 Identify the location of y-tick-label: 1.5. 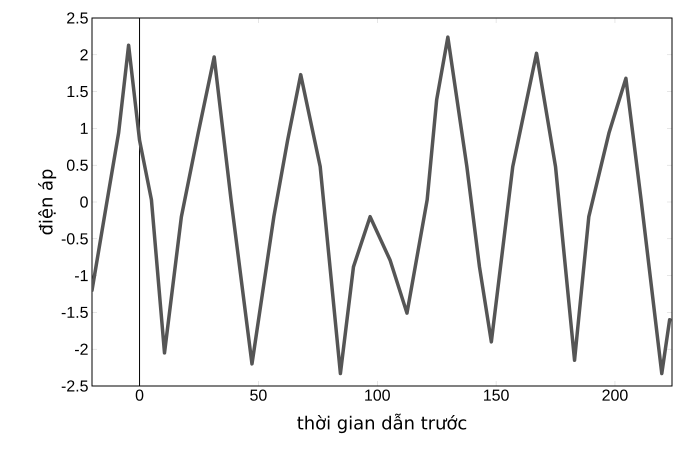
(78, 92).